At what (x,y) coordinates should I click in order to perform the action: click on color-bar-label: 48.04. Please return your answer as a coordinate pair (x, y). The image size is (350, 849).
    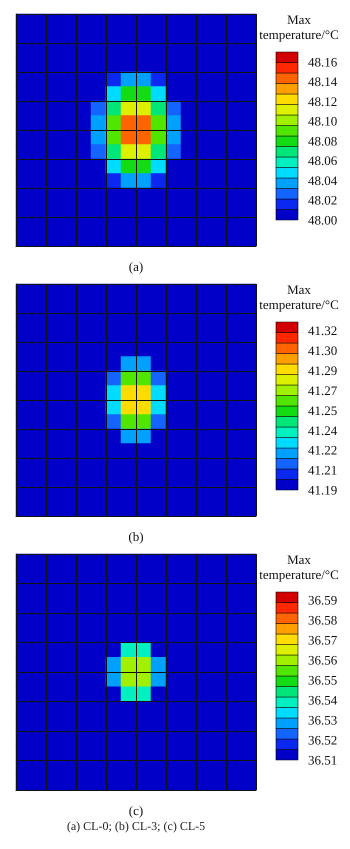
    Looking at the image, I should click on (323, 180).